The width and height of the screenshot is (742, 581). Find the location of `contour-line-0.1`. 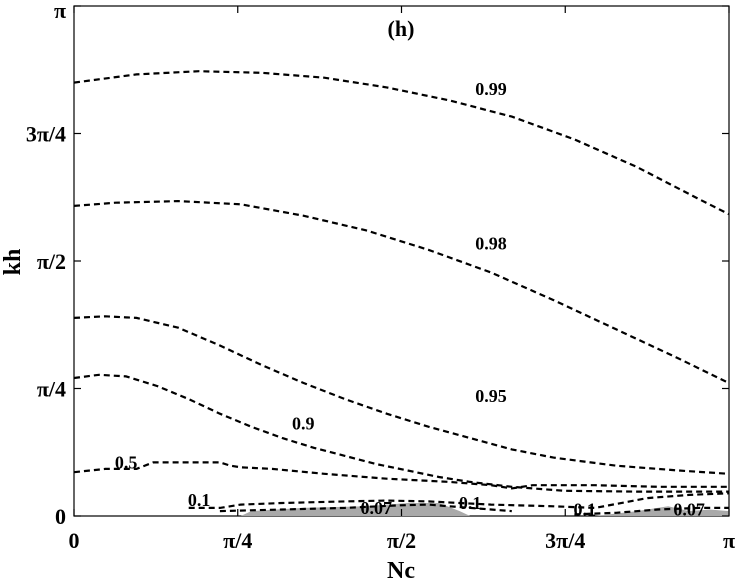

contour-line-0.1 is located at coordinates (458, 501).